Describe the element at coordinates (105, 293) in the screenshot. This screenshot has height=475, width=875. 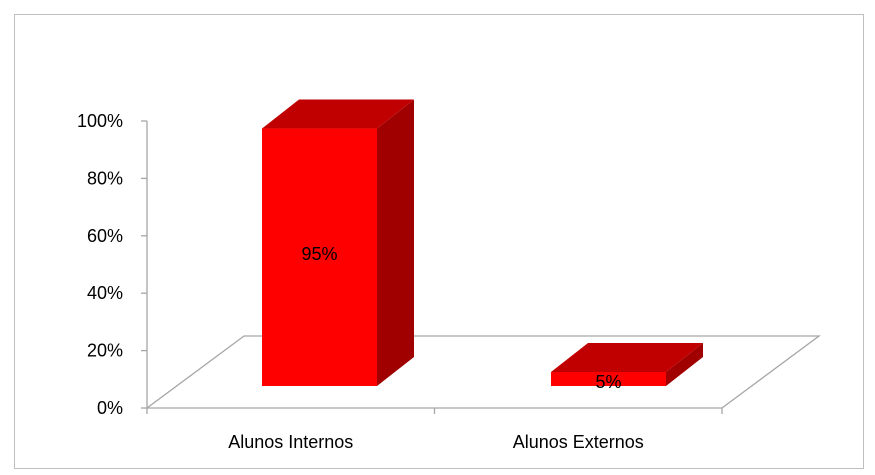
I see `y-tick-label: 40%` at that location.